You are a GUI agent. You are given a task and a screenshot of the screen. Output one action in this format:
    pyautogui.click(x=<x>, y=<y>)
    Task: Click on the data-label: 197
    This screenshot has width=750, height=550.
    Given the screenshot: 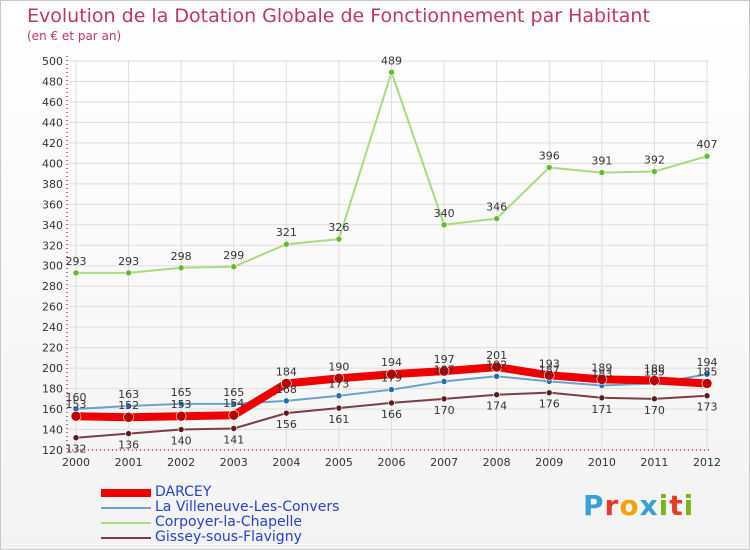 What is the action you would take?
    pyautogui.click(x=444, y=359)
    